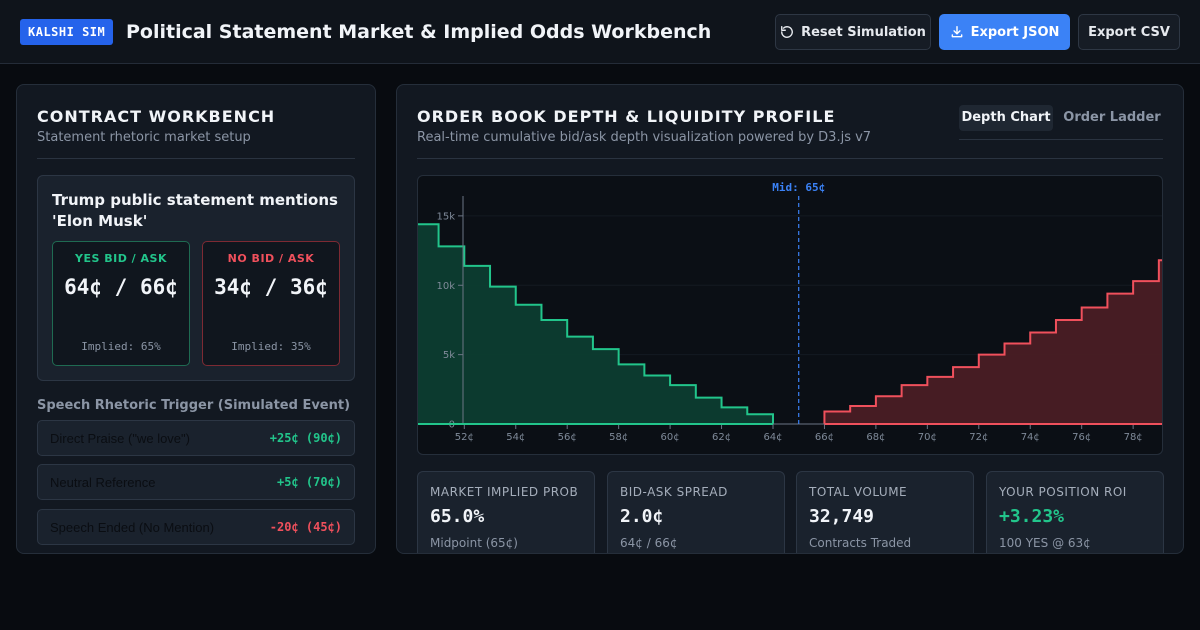 Image resolution: width=1200 pixels, height=630 pixels. What do you see at coordinates (103, 482) in the screenshot?
I see `trigger-label: Neutral Reference` at bounding box center [103, 482].